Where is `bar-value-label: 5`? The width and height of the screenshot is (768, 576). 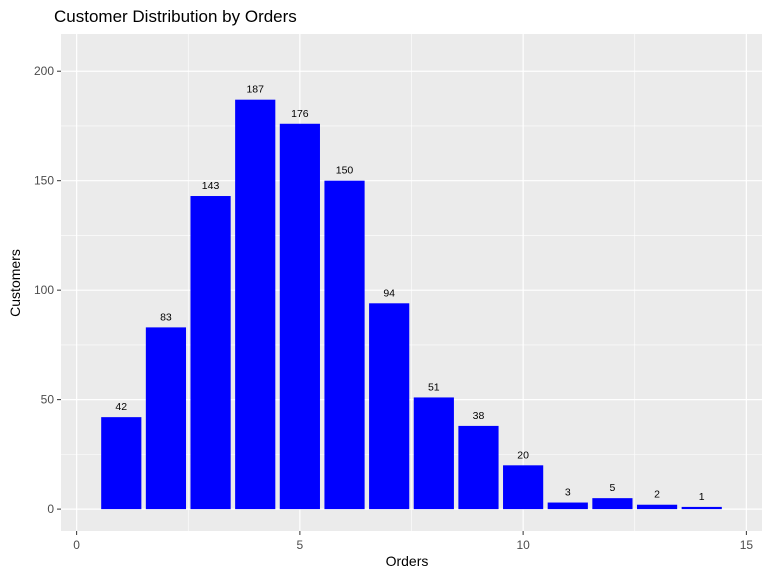
bar-value-label: 5 is located at coordinates (613, 488).